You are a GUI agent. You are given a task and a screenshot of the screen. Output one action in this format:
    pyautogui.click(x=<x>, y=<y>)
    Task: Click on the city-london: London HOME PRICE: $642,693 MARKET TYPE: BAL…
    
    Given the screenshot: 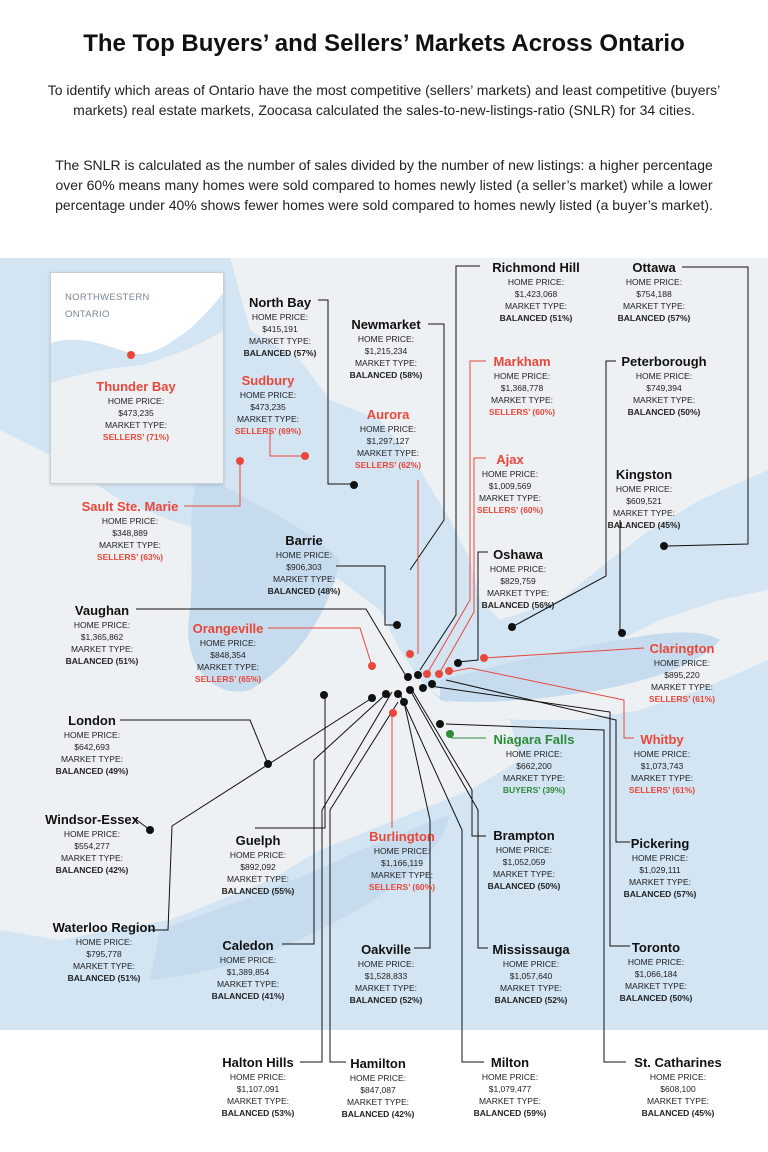 What is the action you would take?
    pyautogui.click(x=92, y=744)
    